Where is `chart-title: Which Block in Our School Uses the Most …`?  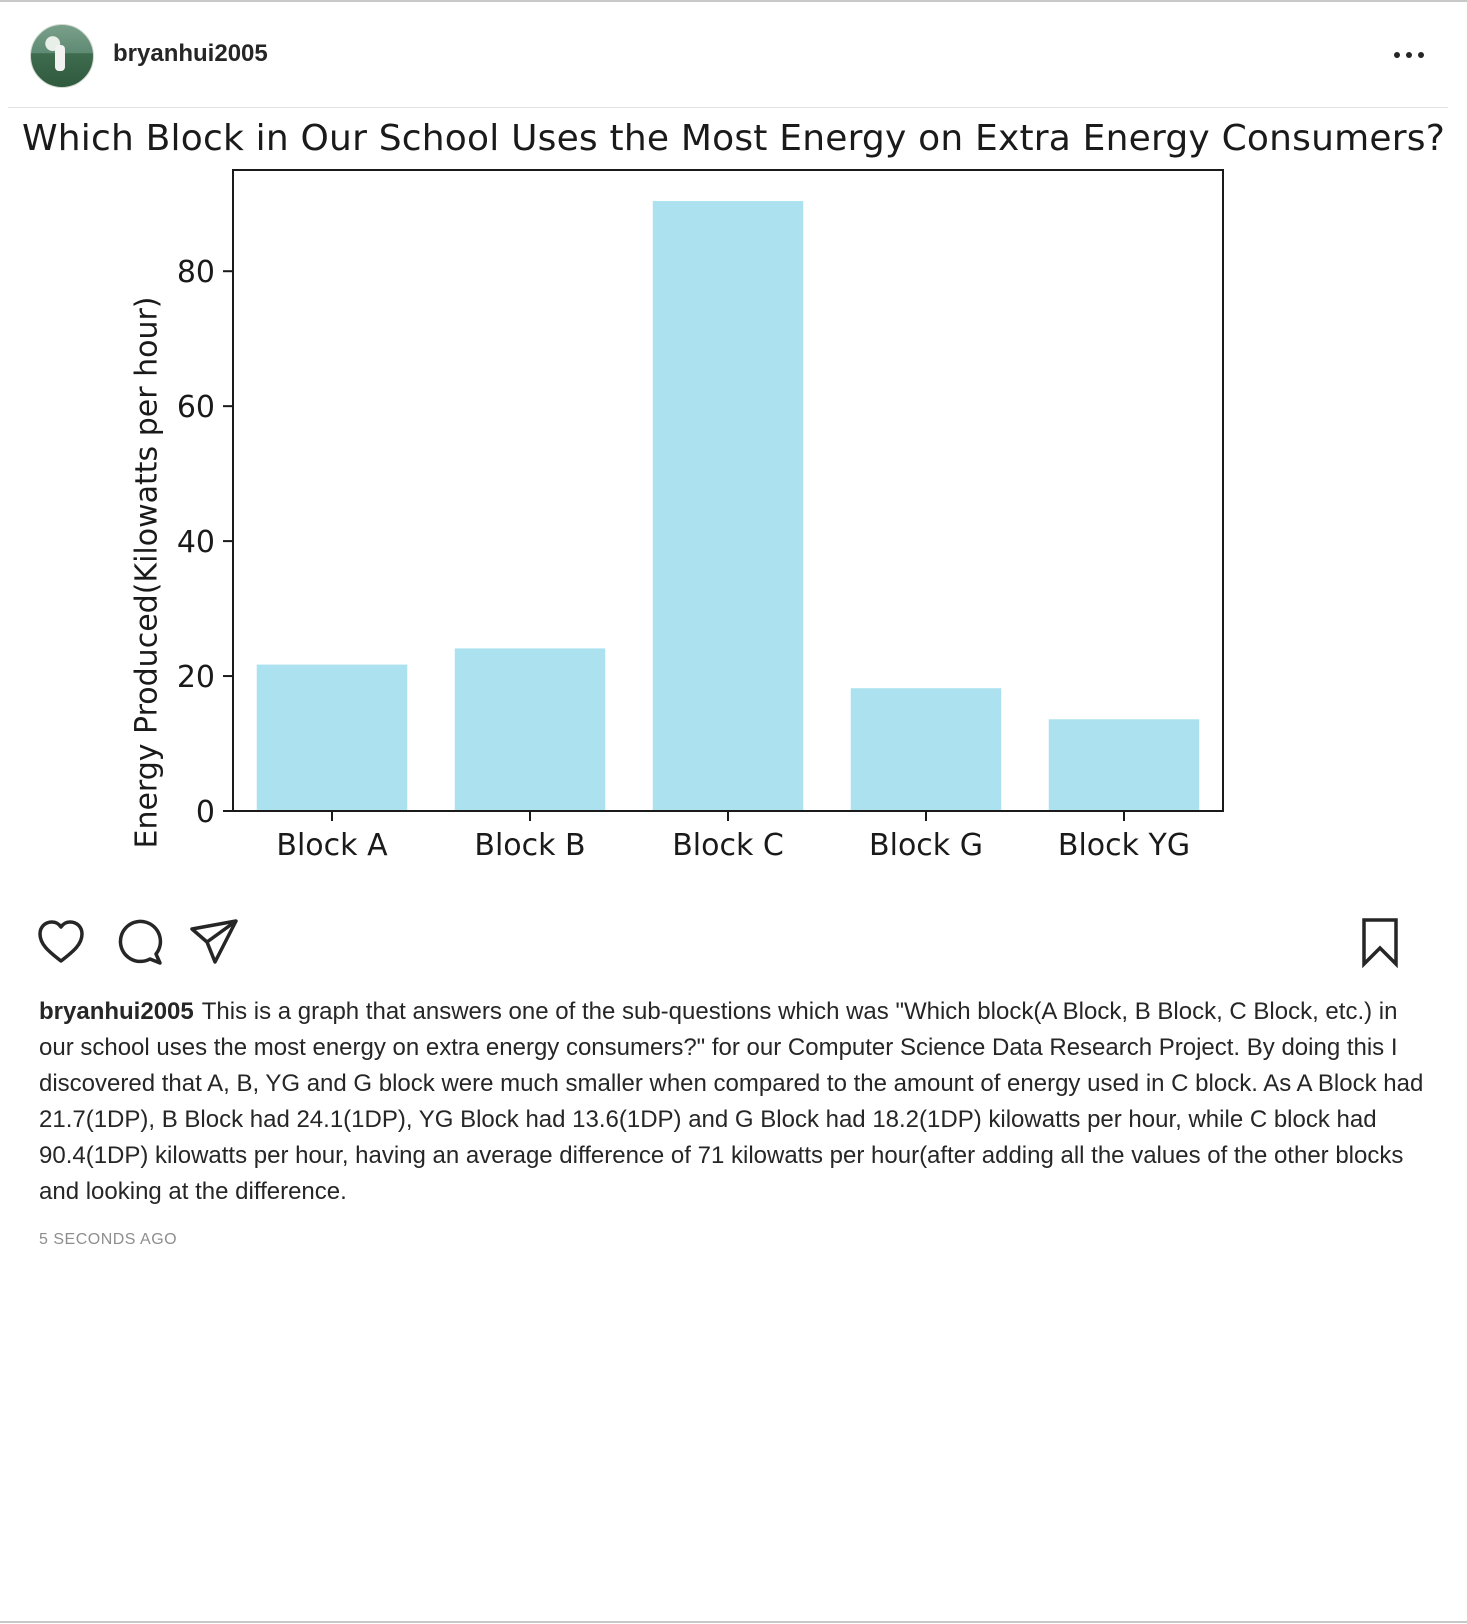 chart-title: Which Block in Our School Uses the Most … is located at coordinates (733, 138).